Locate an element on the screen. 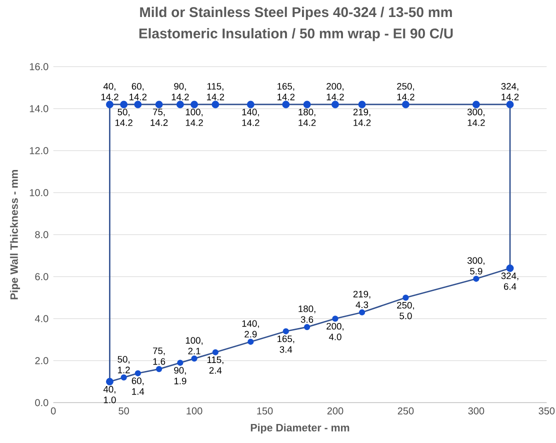 Image resolution: width=556 pixels, height=443 pixels. x-tick-label: 350 is located at coordinates (546, 411).